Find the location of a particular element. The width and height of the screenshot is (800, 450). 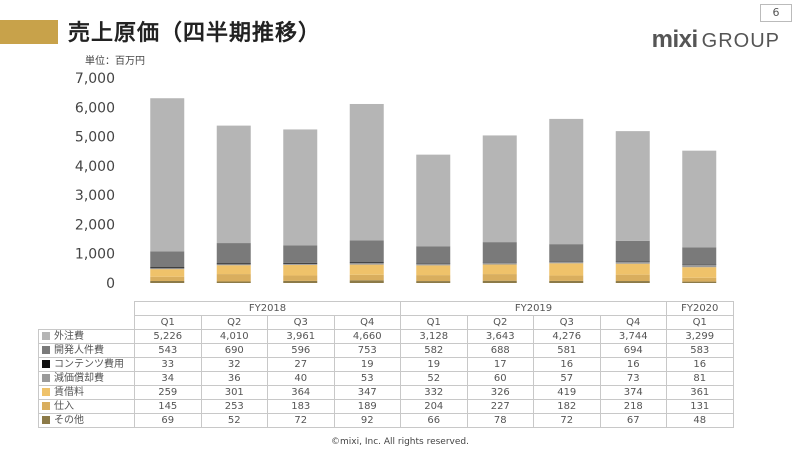

quarter-header: Q2 is located at coordinates (500, 322).